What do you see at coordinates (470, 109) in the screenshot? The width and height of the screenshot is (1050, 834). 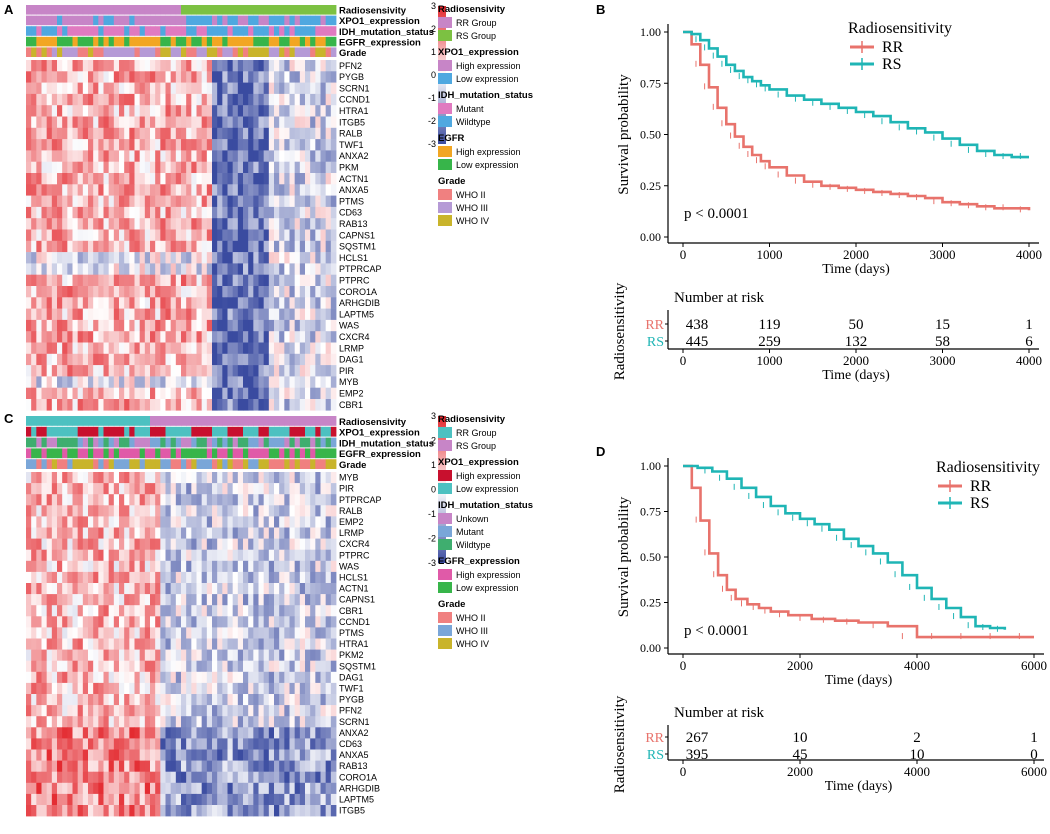 I see `legend-item-label: Mutant` at bounding box center [470, 109].